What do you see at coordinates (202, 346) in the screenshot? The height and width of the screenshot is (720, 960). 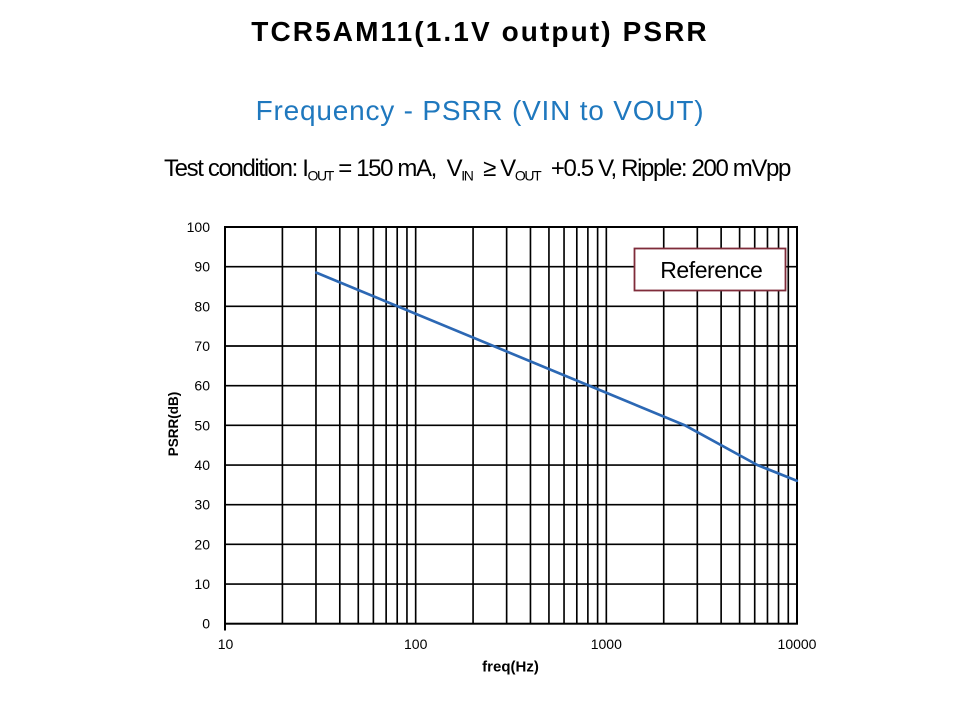 I see `svg-text: 70` at bounding box center [202, 346].